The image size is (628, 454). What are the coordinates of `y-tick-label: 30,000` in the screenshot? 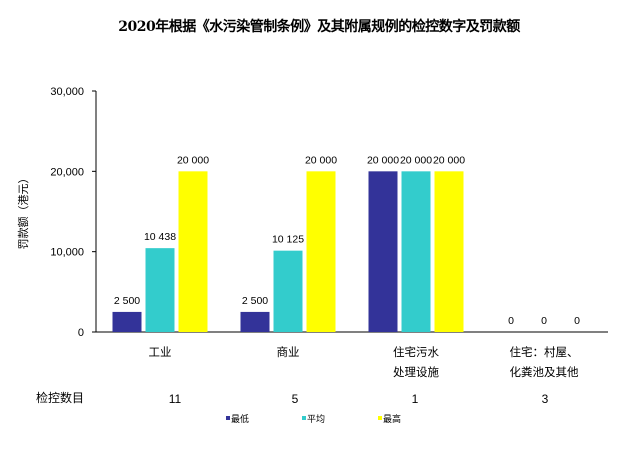 It's located at (67, 92).